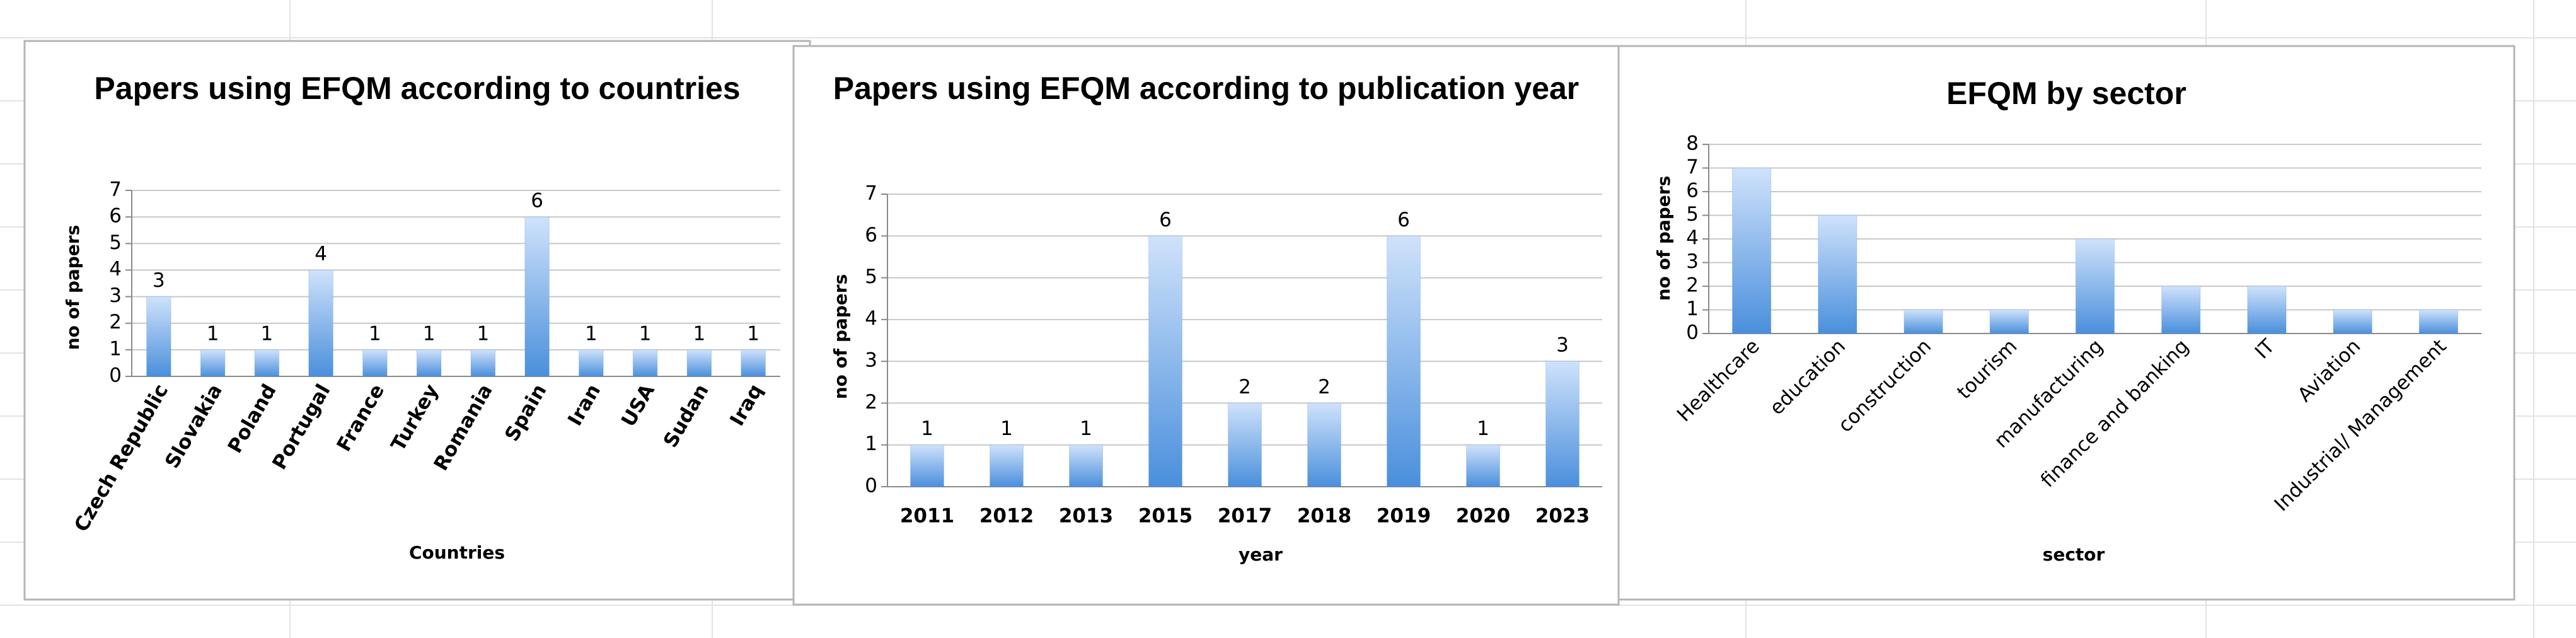 This screenshot has width=2576, height=638. Describe the element at coordinates (1245, 517) in the screenshot. I see `x-tick-label: 2017` at that location.